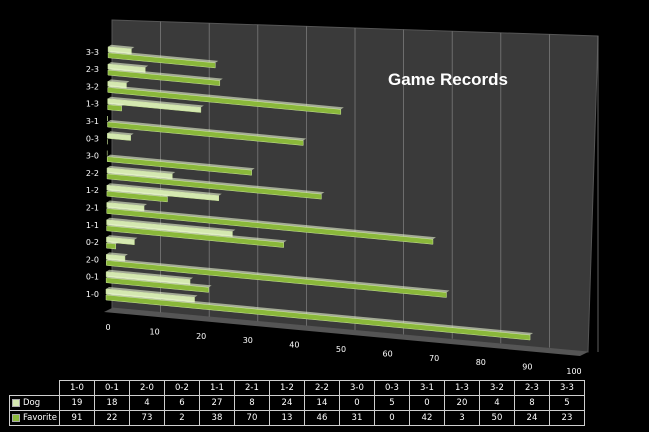  Describe the element at coordinates (286, 418) in the screenshot. I see `table-value-cell: 13` at that location.